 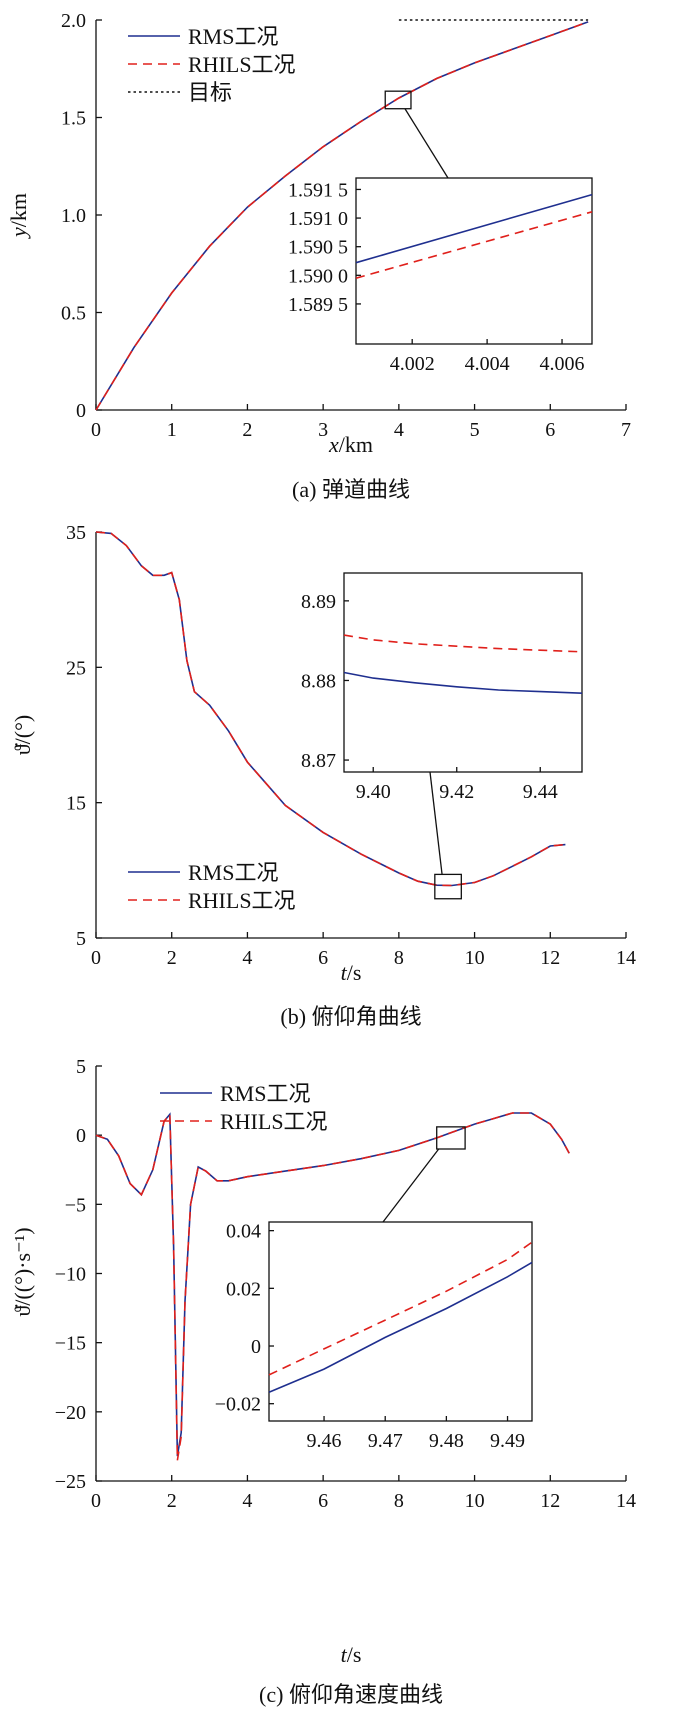 What do you see at coordinates (626, 430) in the screenshot?
I see `x-tick-label: 7` at bounding box center [626, 430].